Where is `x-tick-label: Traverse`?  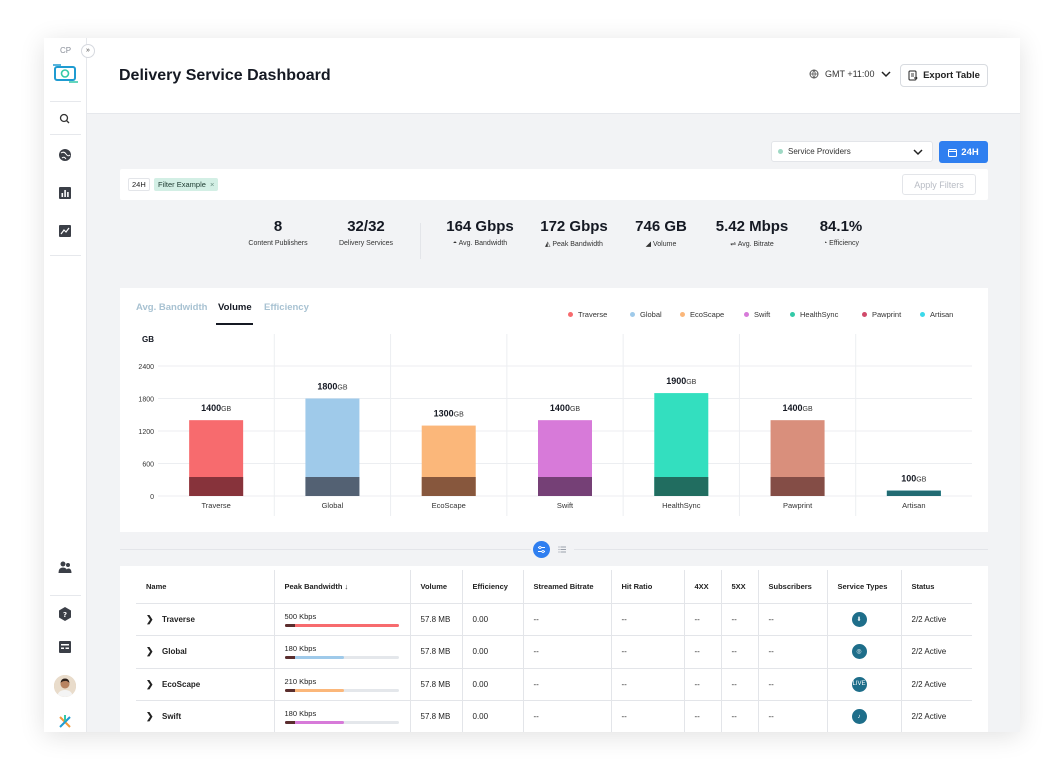 x-tick-label: Traverse is located at coordinates (215, 505).